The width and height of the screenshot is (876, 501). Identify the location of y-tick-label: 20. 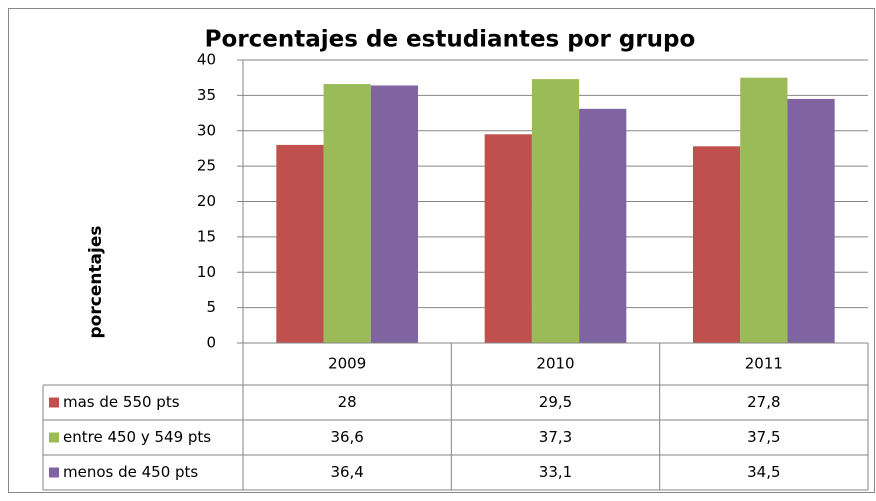
(206, 201).